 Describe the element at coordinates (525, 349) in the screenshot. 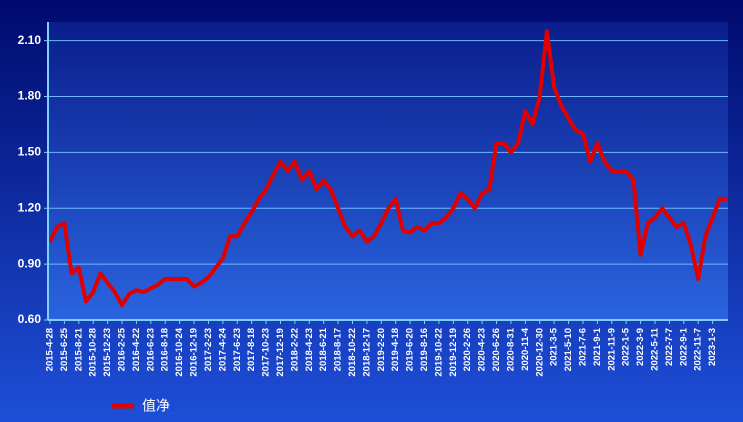

I see `x-tick-label: 2020-11-4` at that location.